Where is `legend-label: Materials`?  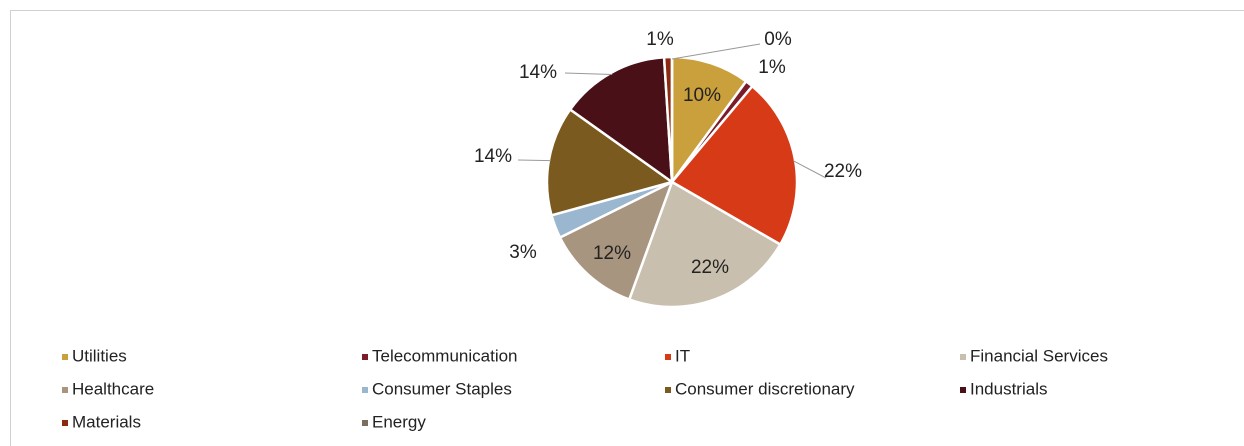 legend-label: Materials is located at coordinates (106, 421).